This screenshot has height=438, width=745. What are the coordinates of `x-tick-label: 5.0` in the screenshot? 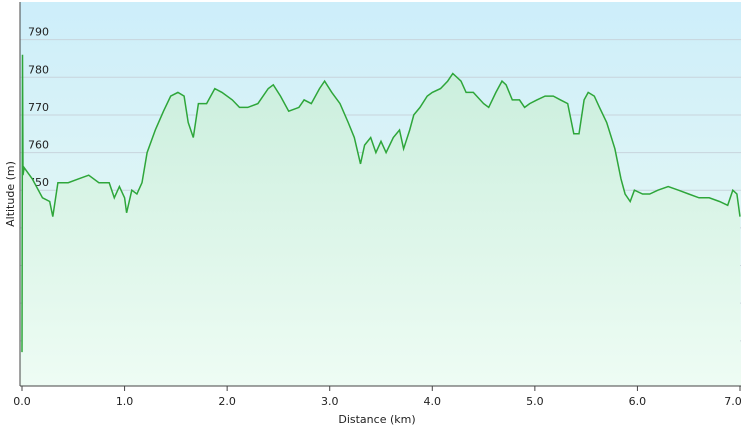 It's located at (535, 401).